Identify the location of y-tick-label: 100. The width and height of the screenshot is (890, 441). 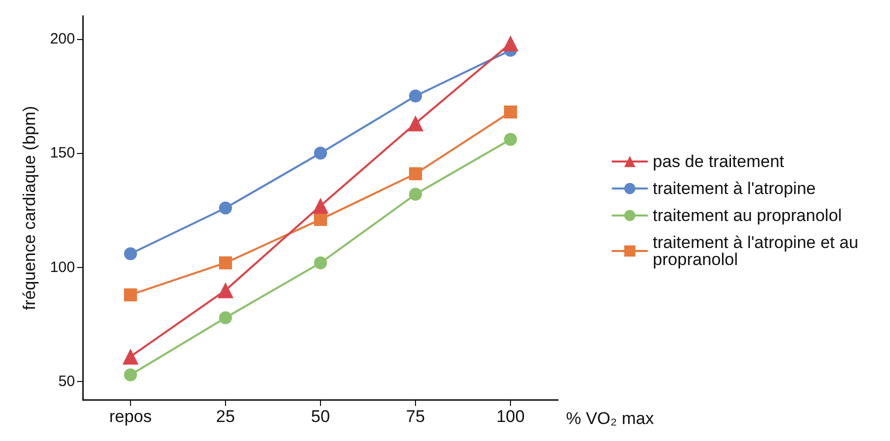
(62, 267).